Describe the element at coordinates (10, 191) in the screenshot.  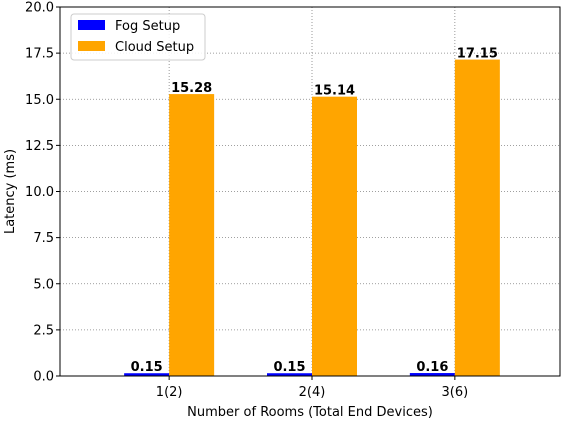
I see `y-axis-label: Latency (ms)` at that location.